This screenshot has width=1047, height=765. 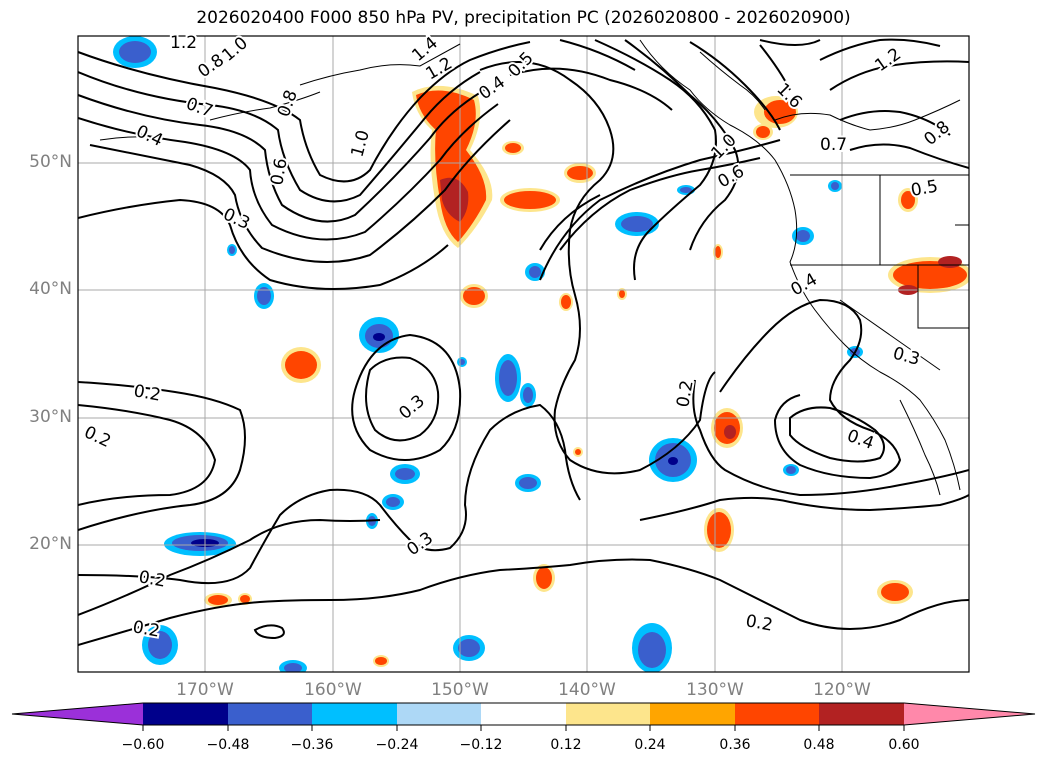 I want to click on colorbar-tick-label: 0.36, so click(x=735, y=745).